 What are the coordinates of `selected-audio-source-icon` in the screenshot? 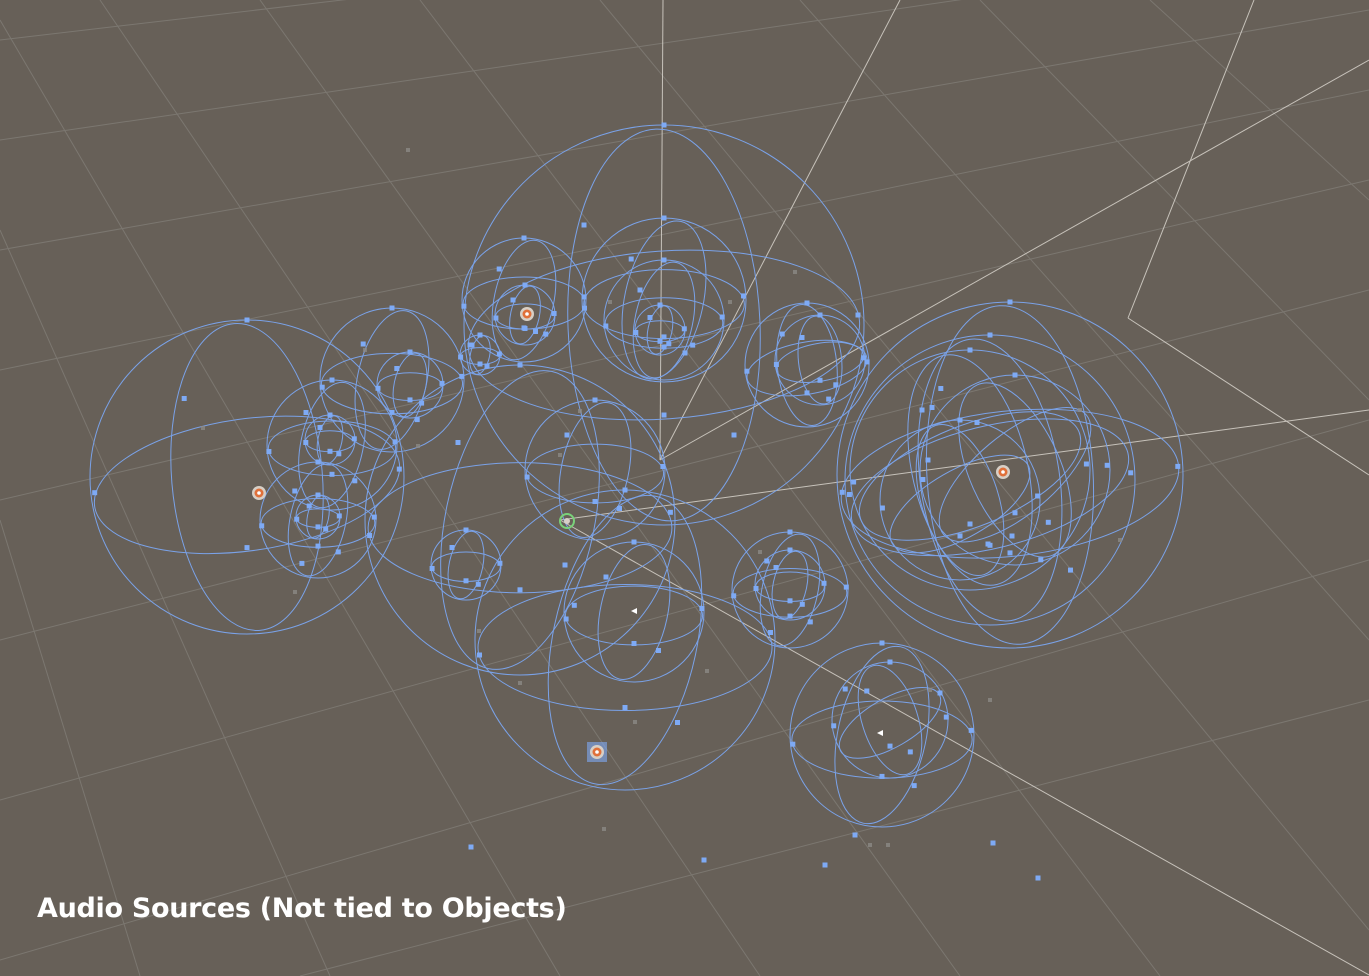 It's located at (567, 521).